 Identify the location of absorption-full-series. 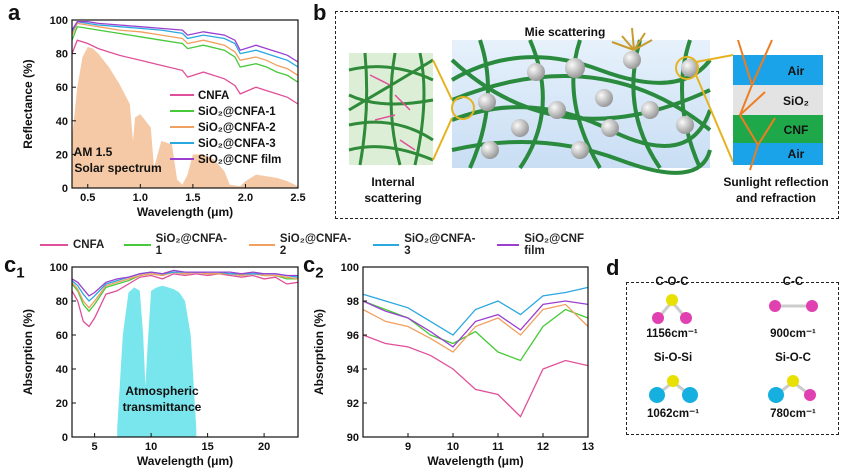
(185, 298).